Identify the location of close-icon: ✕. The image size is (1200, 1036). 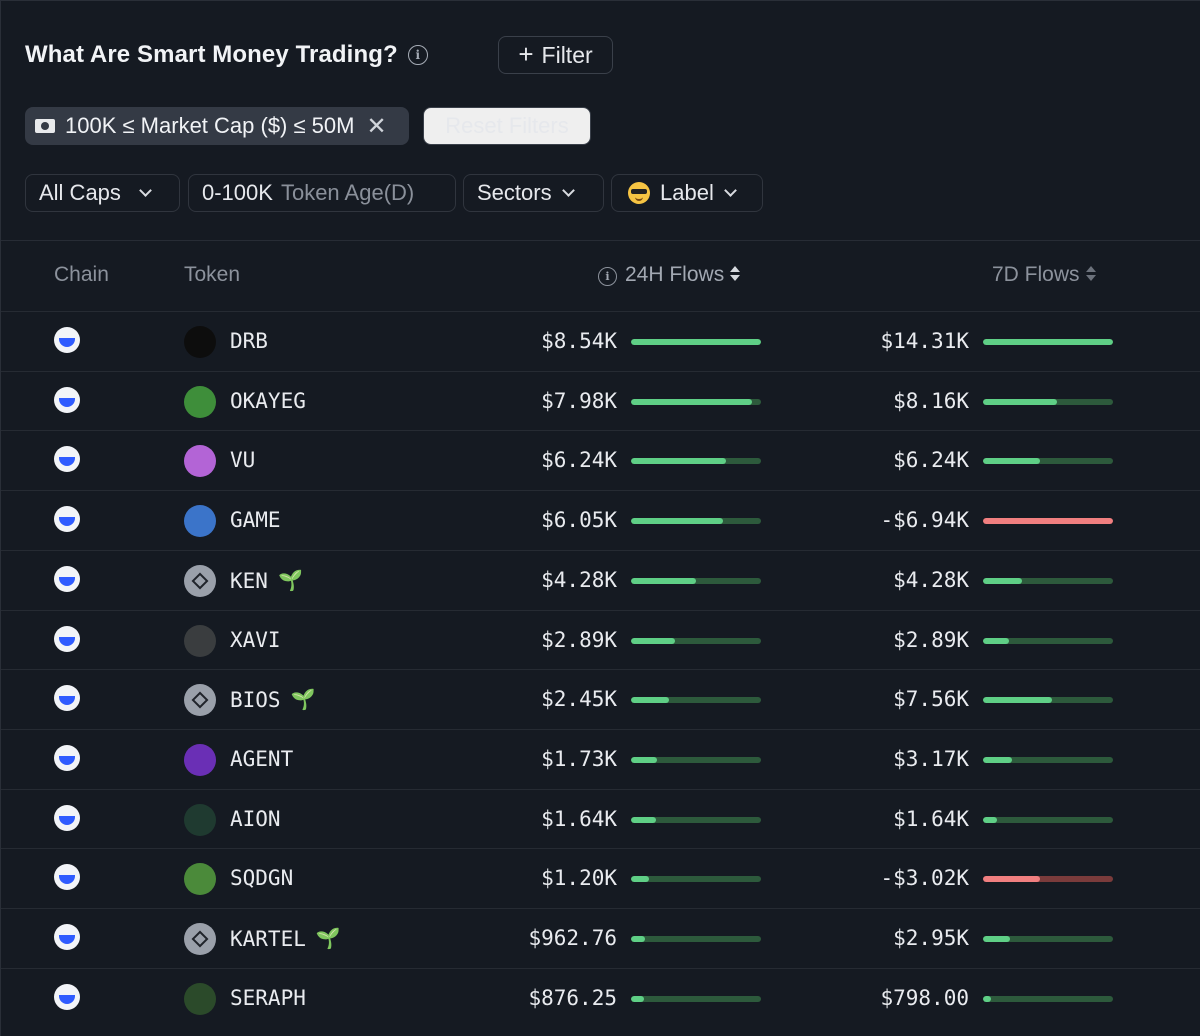
(376, 126).